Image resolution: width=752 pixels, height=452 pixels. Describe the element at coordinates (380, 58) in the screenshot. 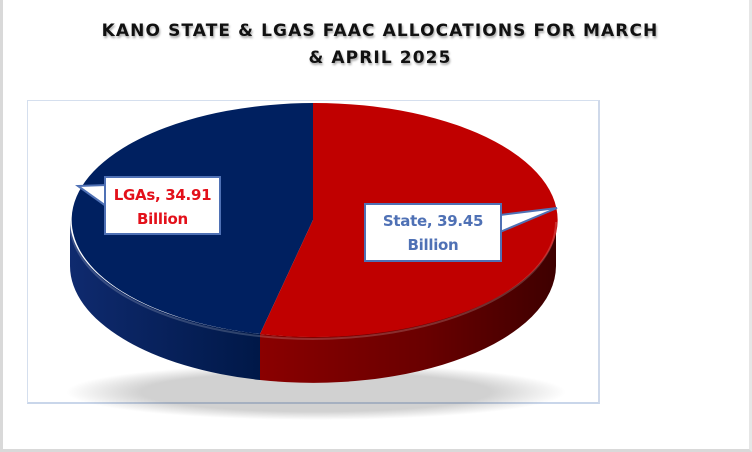

I see `chart-title-line-2: & APRIL 2025` at that location.